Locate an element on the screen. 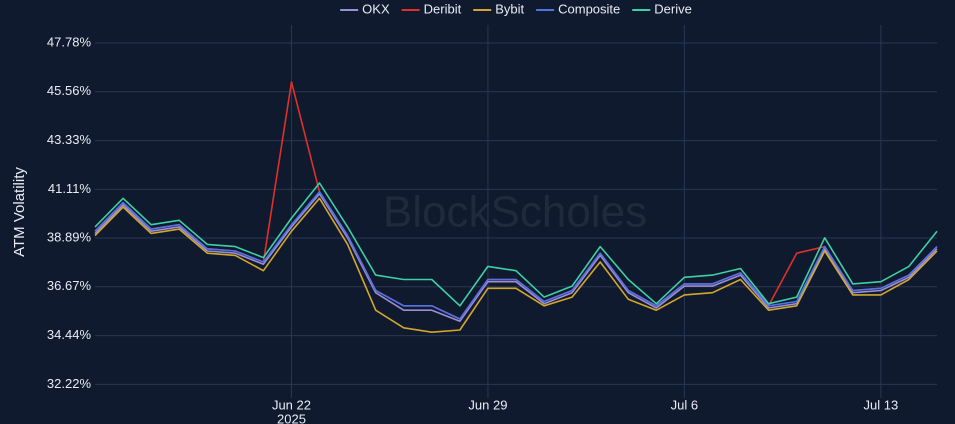  x-tick-label: Jun 22 is located at coordinates (291, 404).